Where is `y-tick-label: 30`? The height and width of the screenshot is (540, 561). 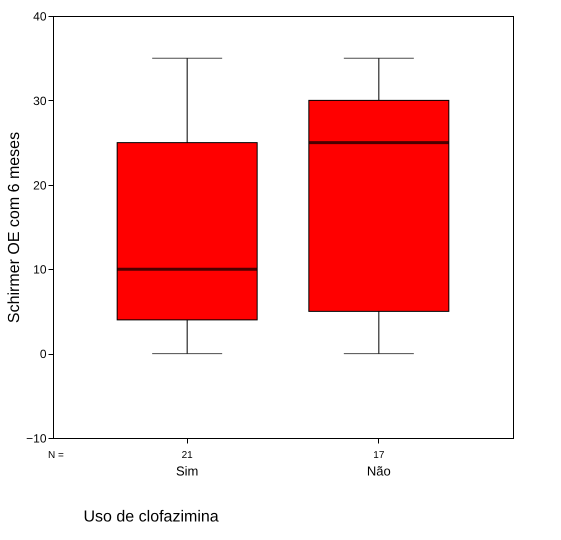
y-tick-label: 30 is located at coordinates (40, 101).